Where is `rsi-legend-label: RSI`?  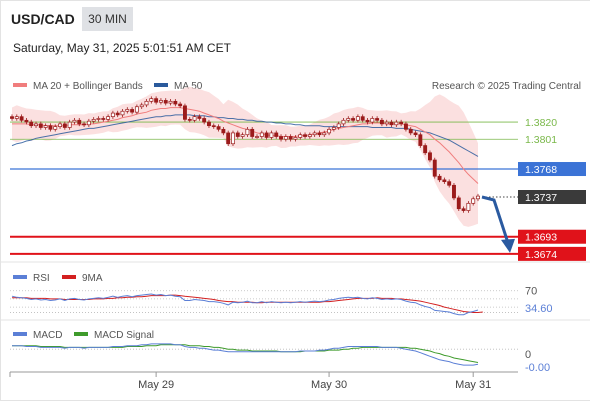 rsi-legend-label: RSI is located at coordinates (41, 278).